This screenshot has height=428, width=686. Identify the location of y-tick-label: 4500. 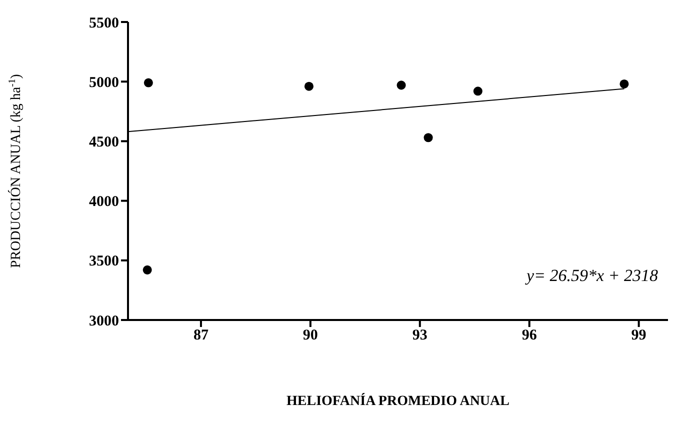
(104, 142).